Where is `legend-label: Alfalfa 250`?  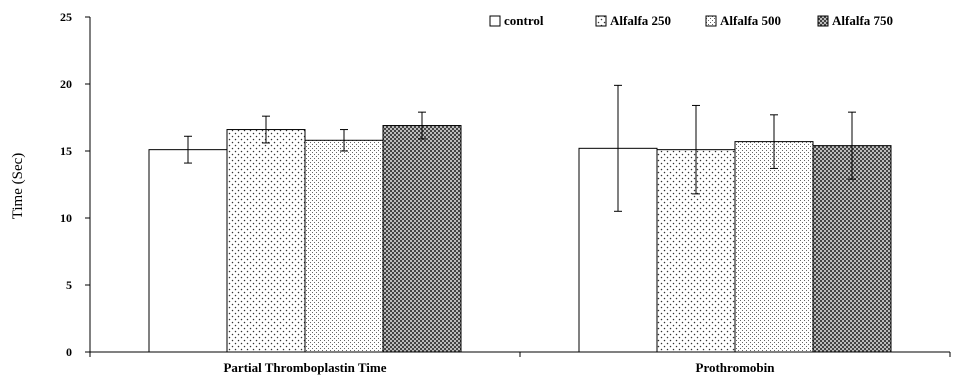 legend-label: Alfalfa 250 is located at coordinates (640, 20).